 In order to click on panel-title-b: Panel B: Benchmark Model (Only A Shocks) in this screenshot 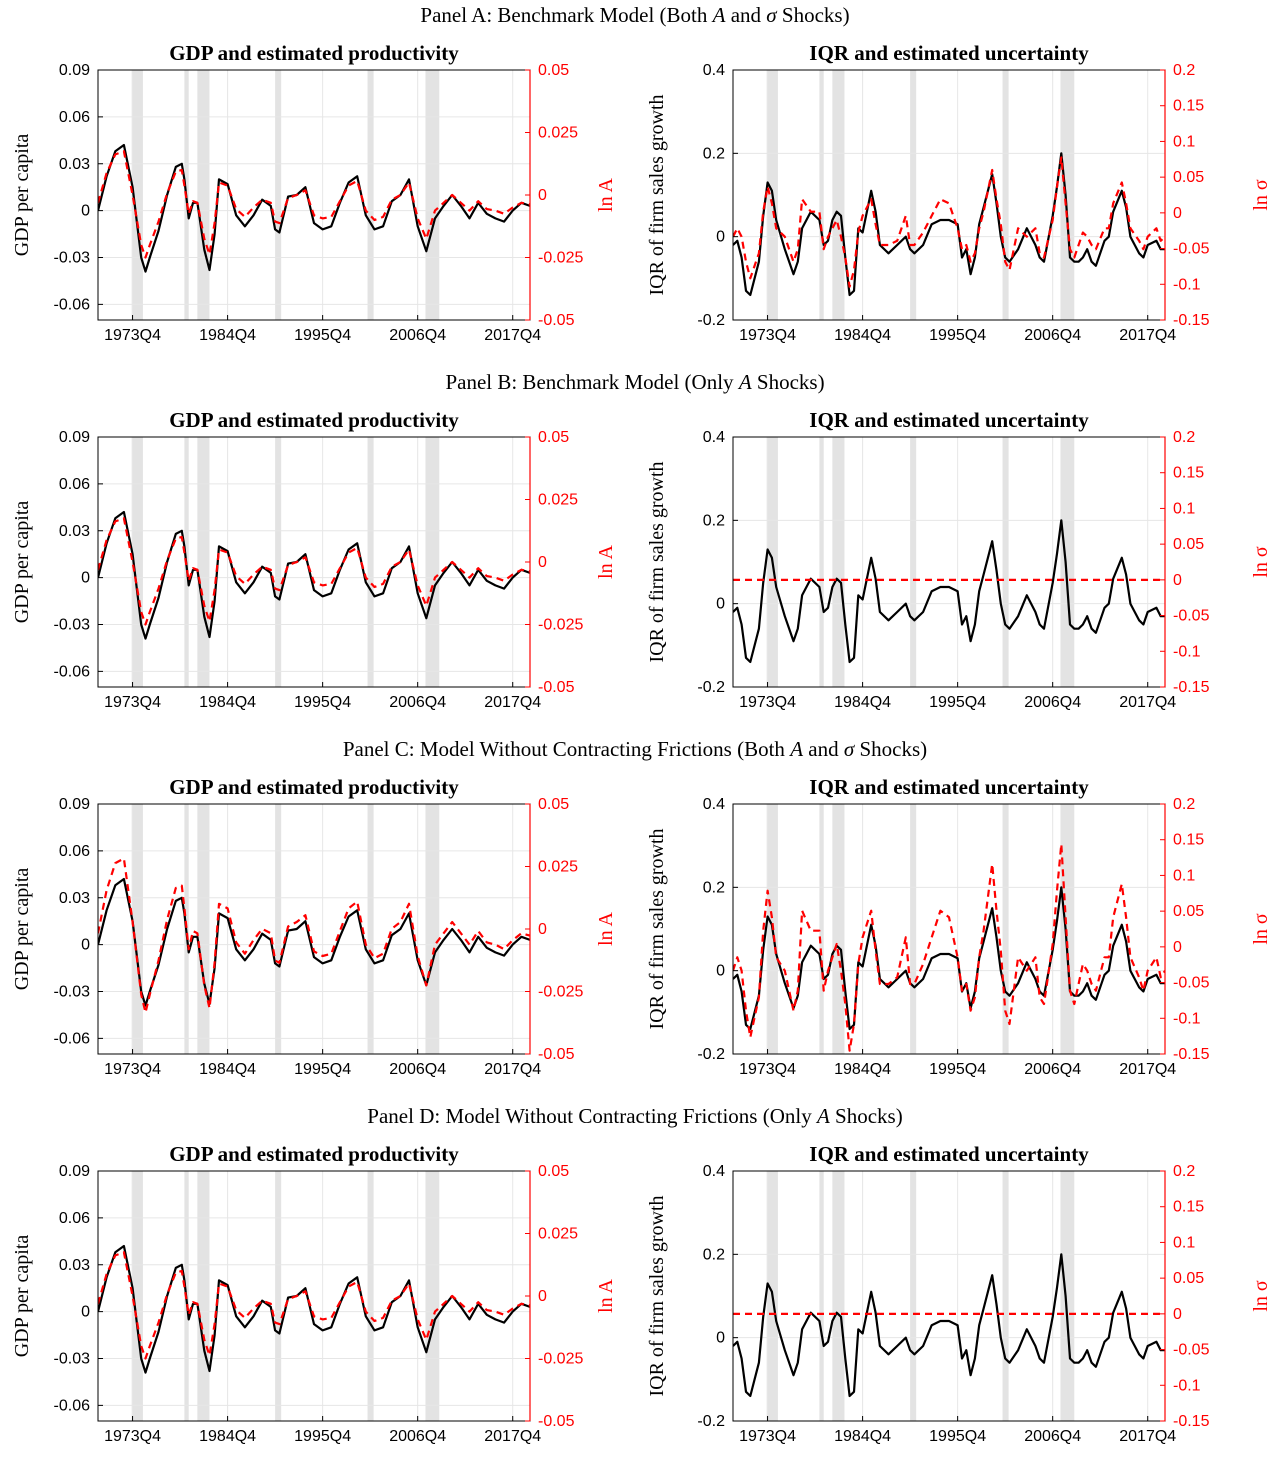, I will do `click(635, 382)`.